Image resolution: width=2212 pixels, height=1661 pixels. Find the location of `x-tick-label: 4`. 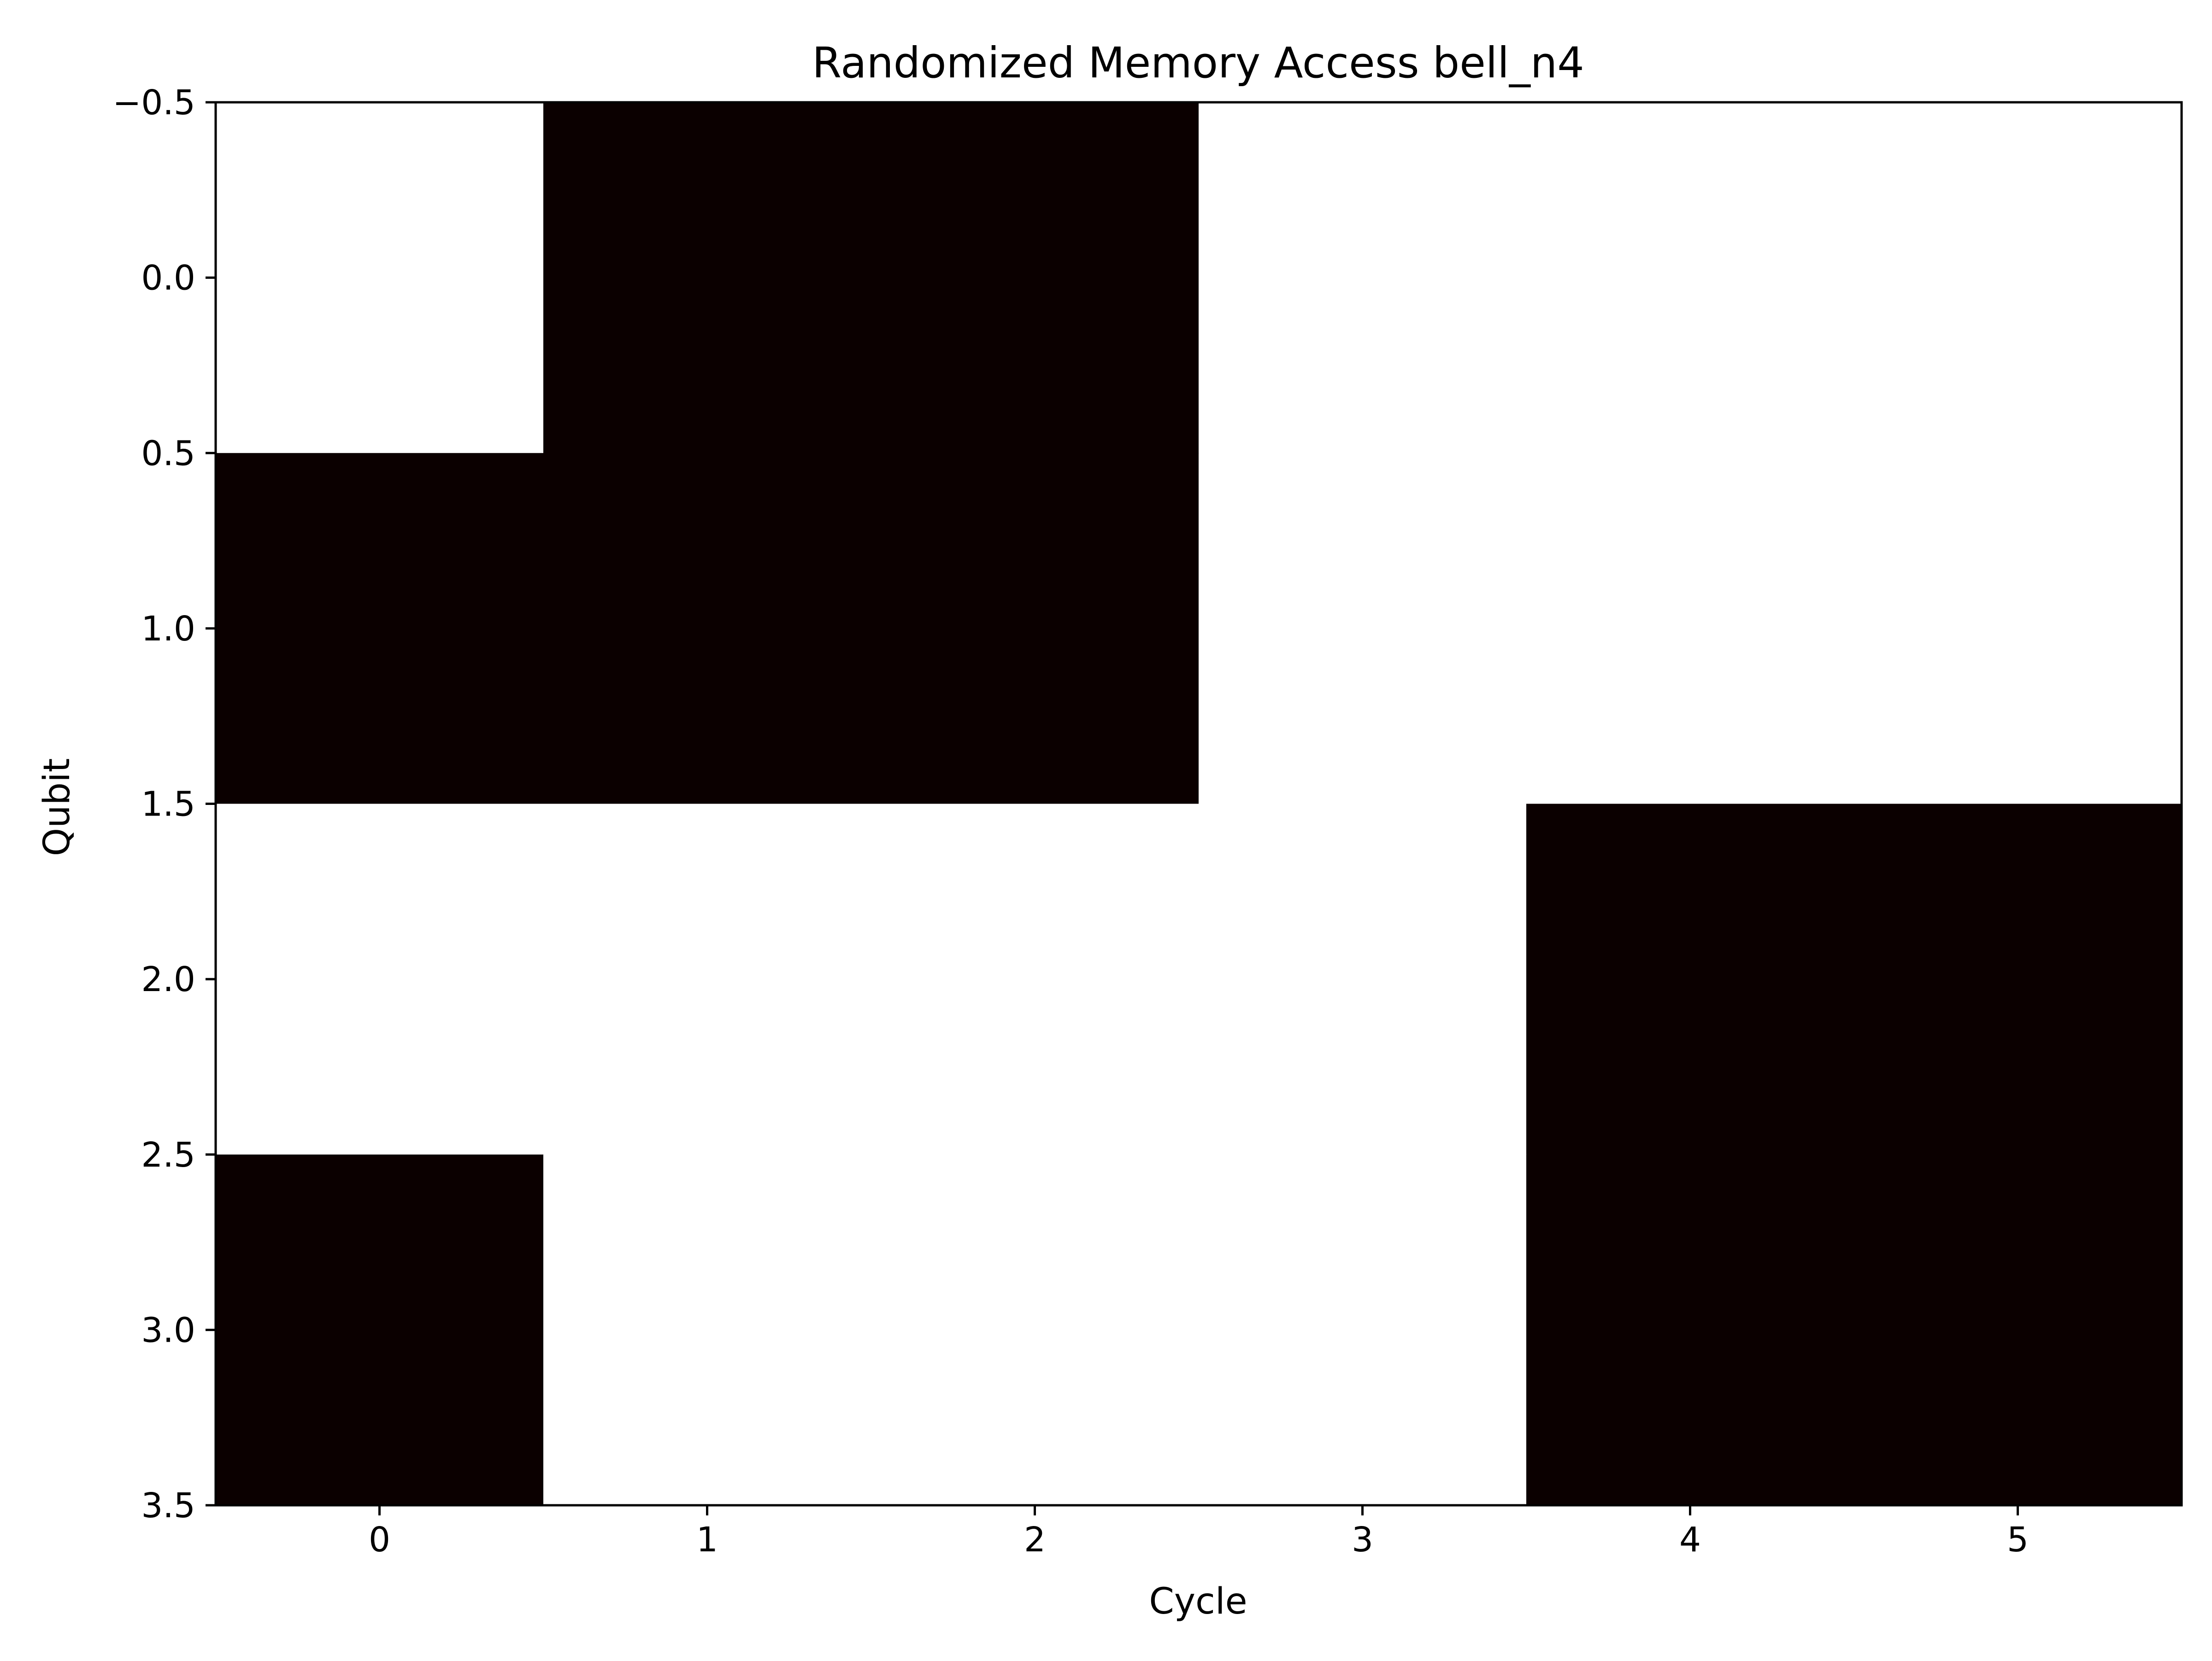

x-tick-label: 4 is located at coordinates (1690, 1540).